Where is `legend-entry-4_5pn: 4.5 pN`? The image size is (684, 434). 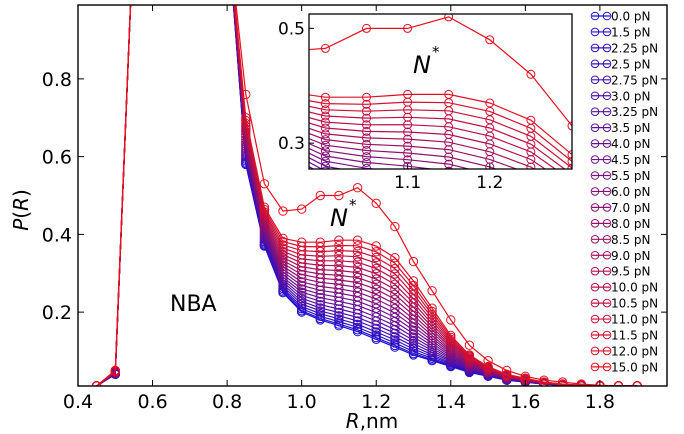
legend-entry-4_5pn: 4.5 pN is located at coordinates (620, 160).